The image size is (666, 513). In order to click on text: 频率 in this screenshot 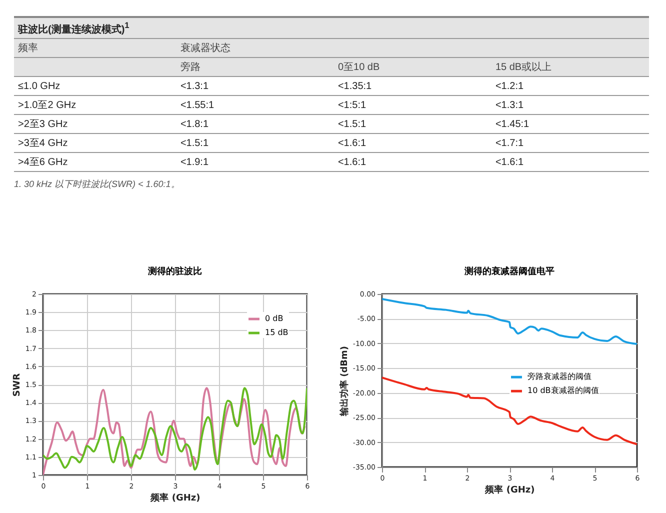, I will do `click(95, 48)`.